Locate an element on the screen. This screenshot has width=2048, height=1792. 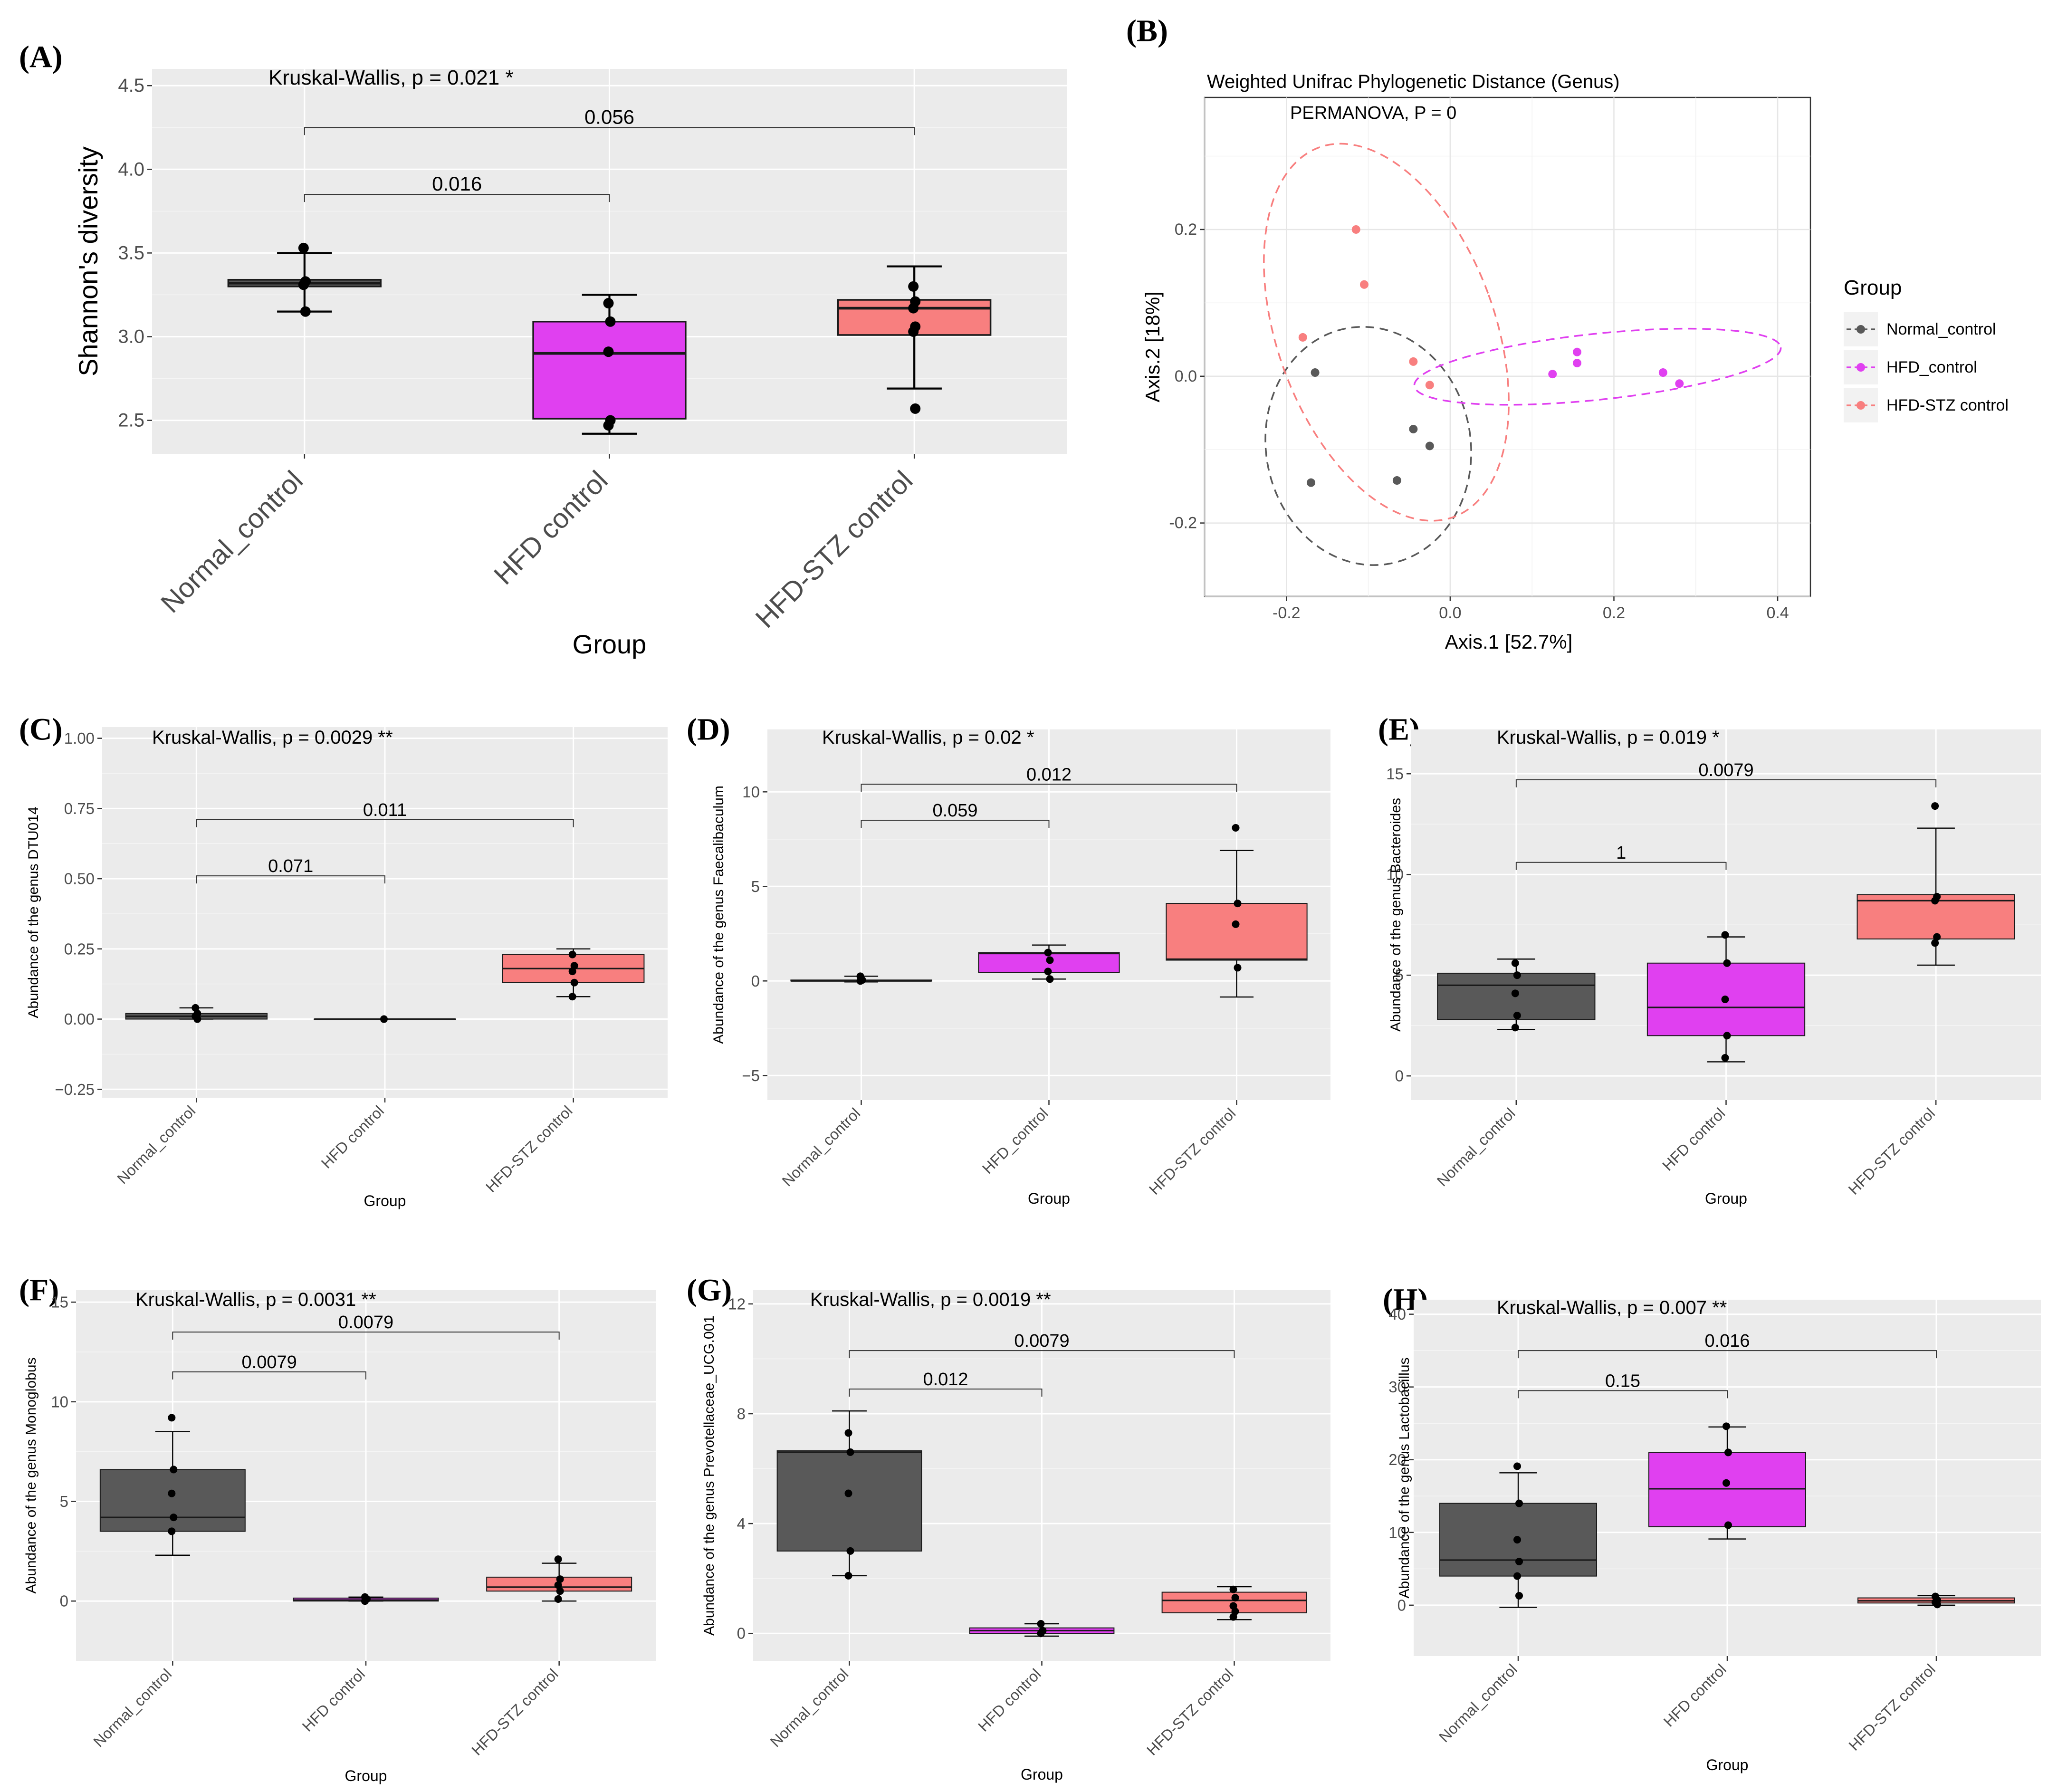
legend-item: HFD-STZ control is located at coordinates (1926, 405).